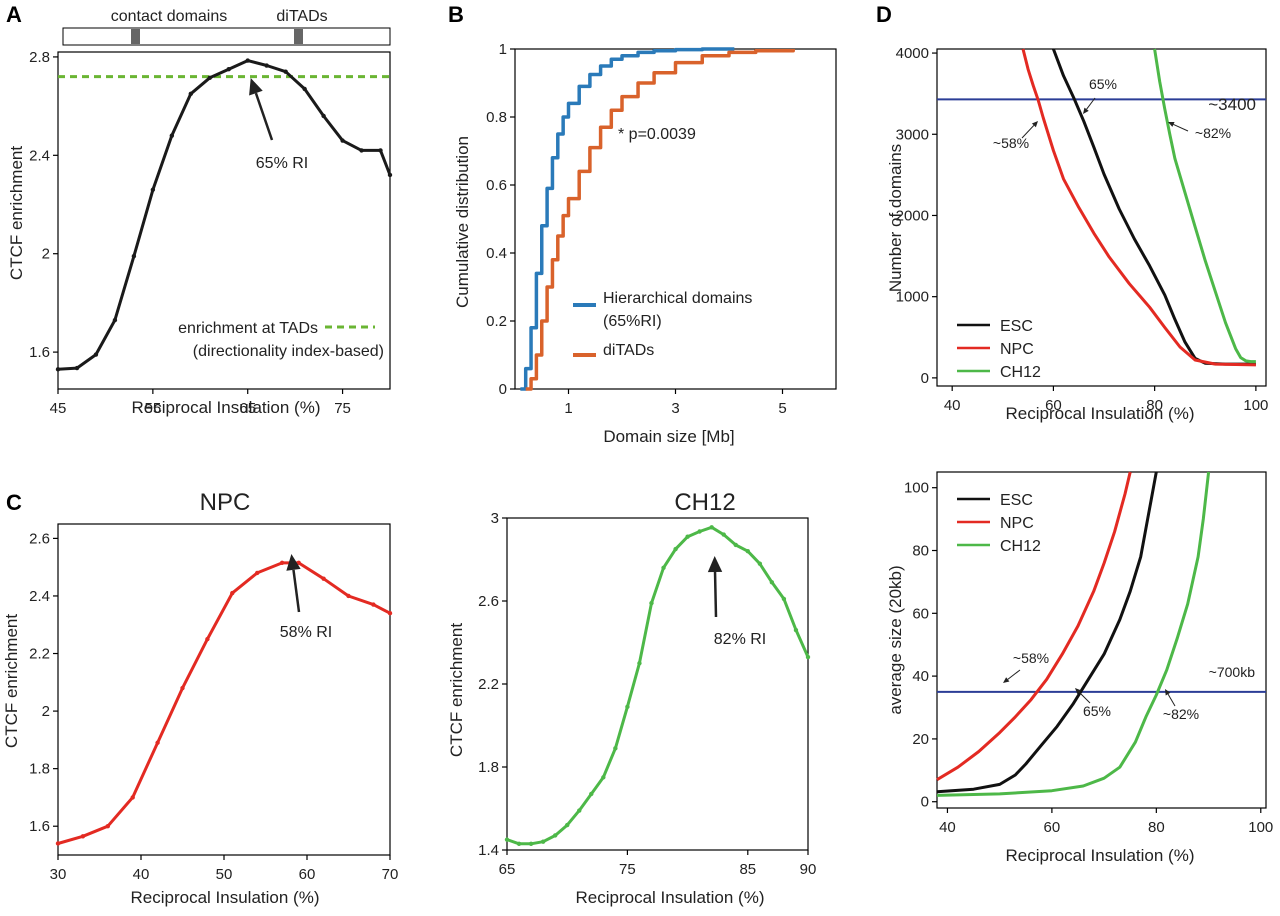  What do you see at coordinates (1154, 405) in the screenshot?
I see `chart-d-top-x-tick-label: 80` at bounding box center [1154, 405].